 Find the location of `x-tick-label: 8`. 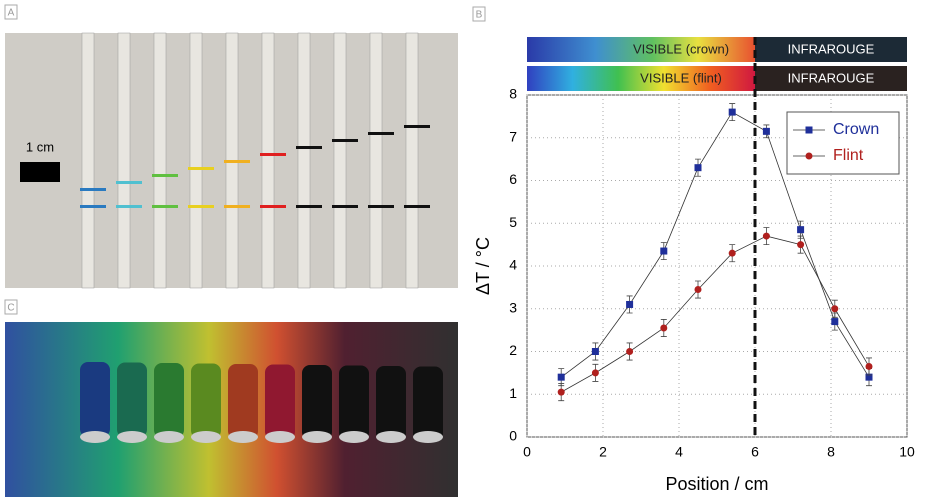

x-tick-label: 8 is located at coordinates (831, 452).